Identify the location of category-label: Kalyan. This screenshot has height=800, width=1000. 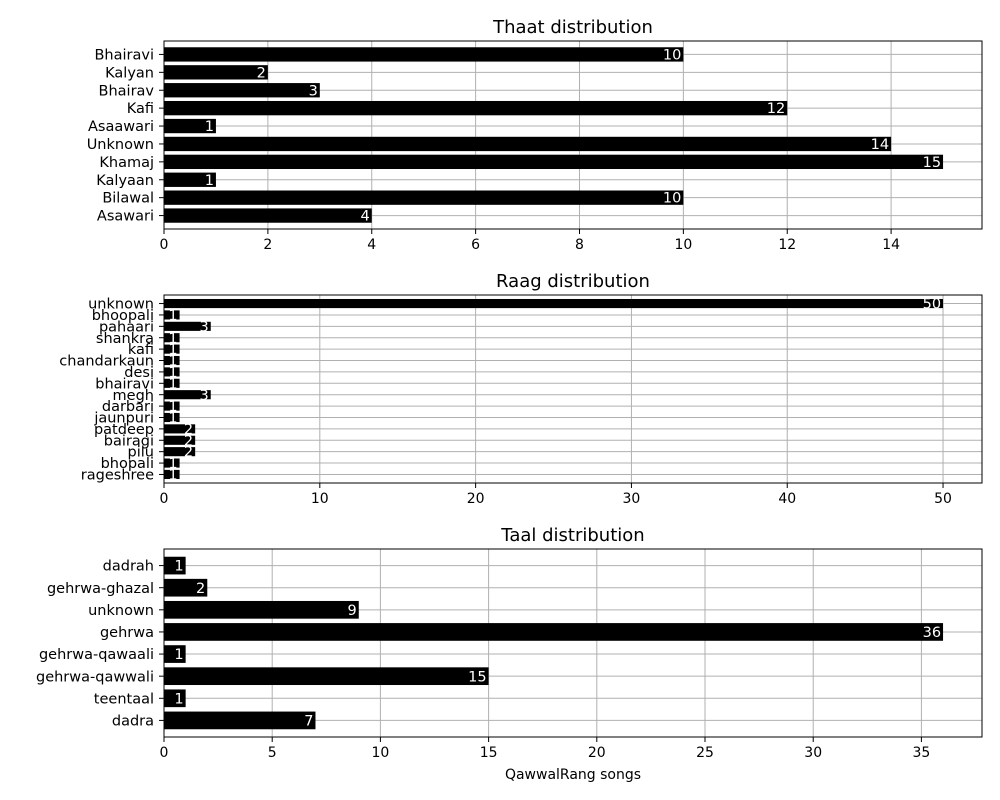
(129, 73).